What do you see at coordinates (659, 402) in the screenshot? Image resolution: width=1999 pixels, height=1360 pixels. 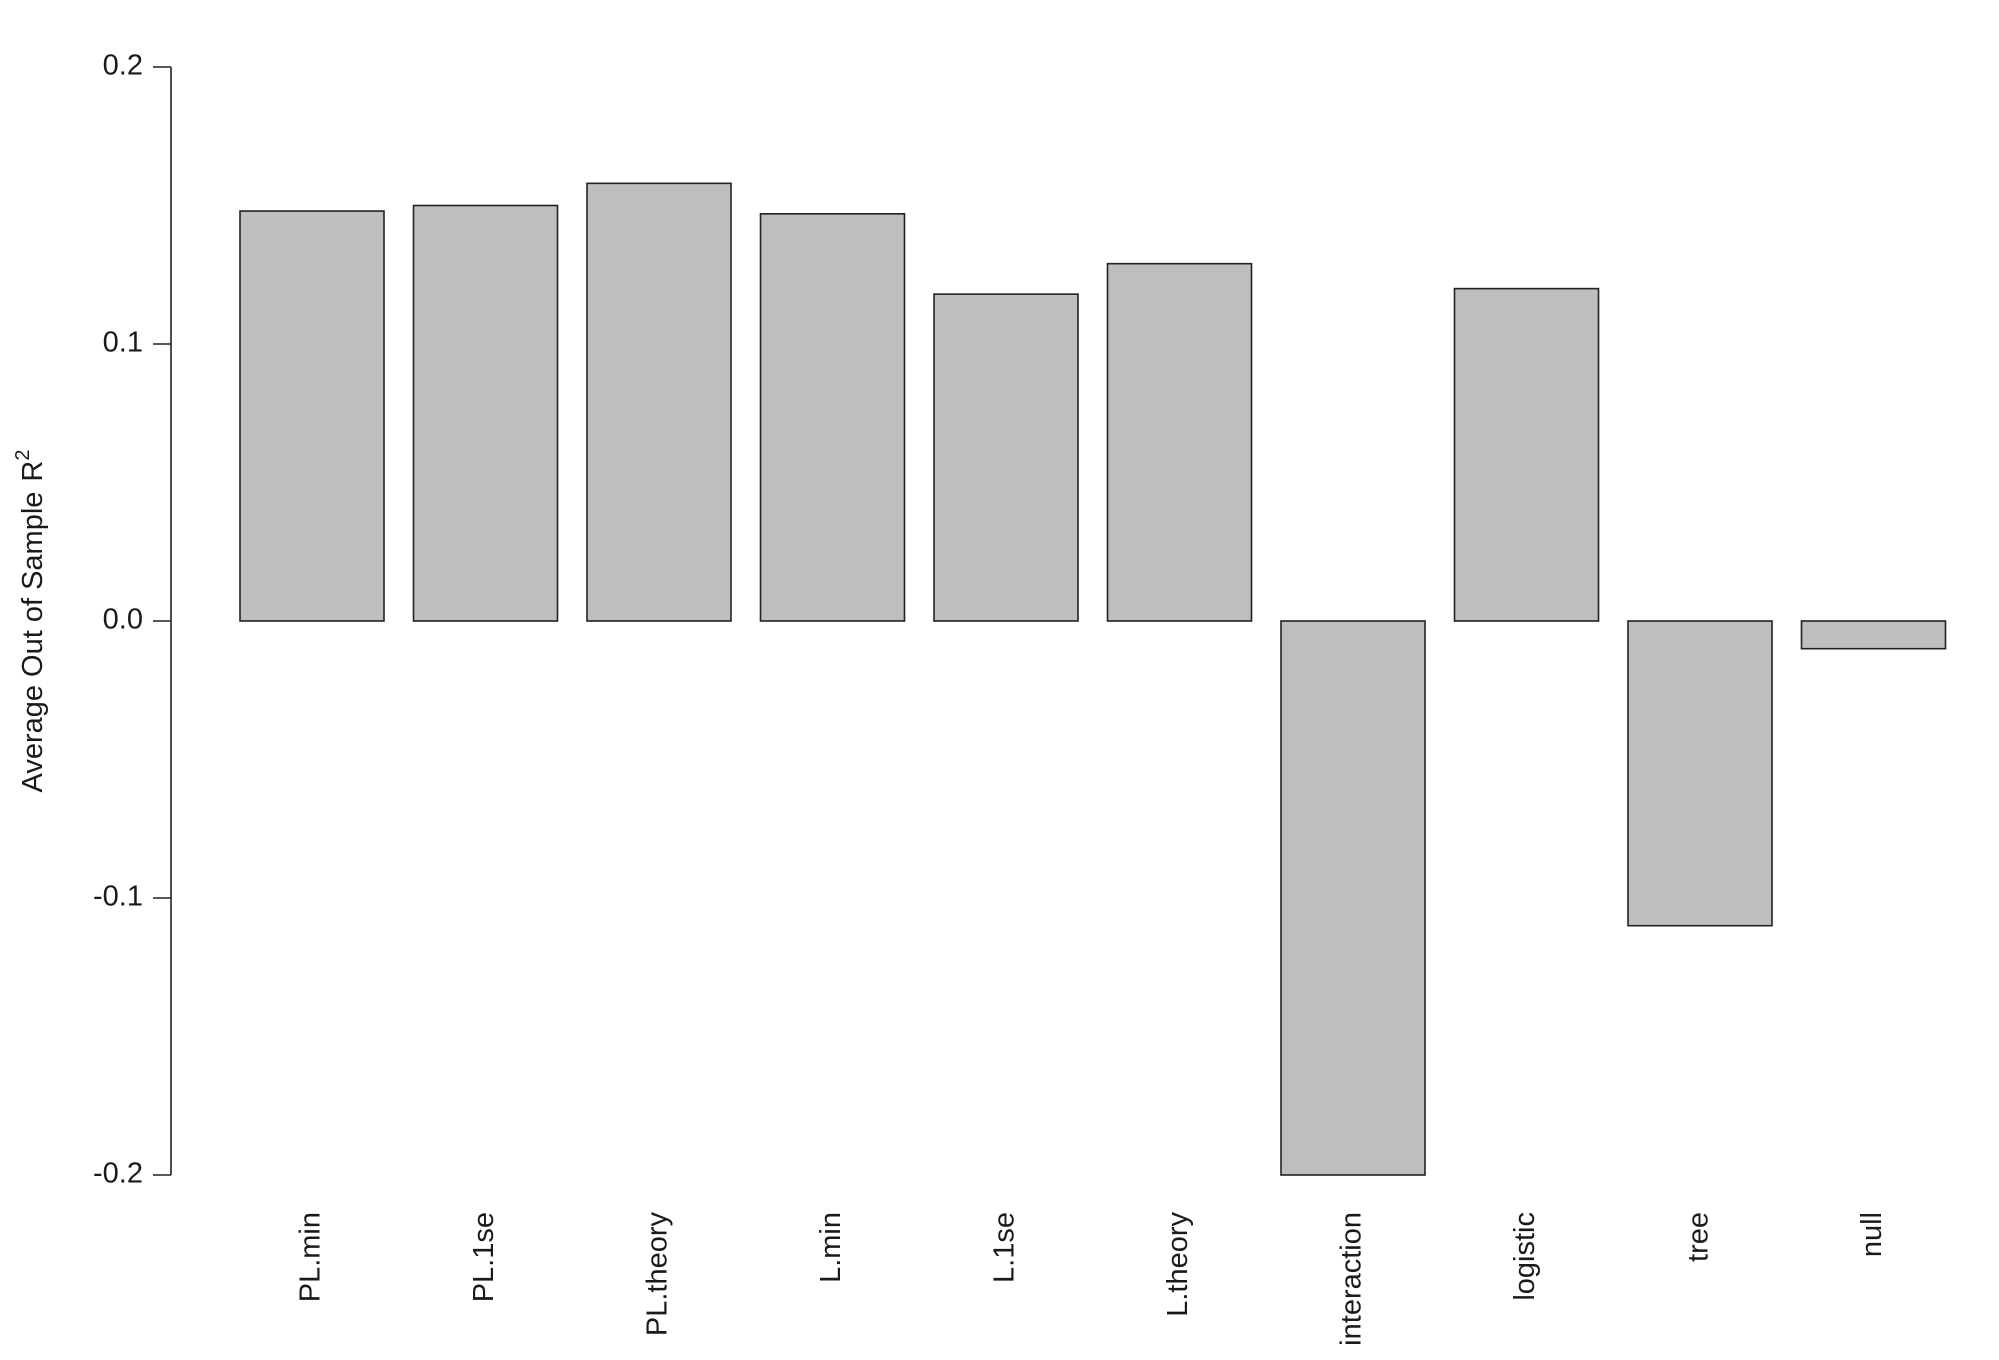 I see `bar-pl-theory` at bounding box center [659, 402].